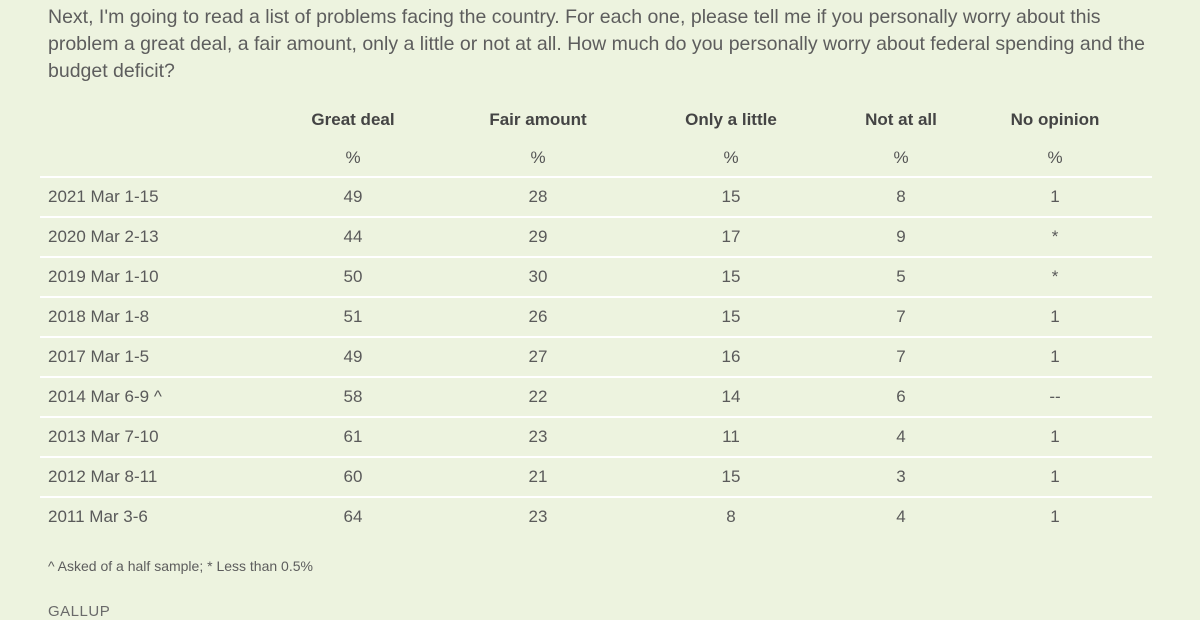 Image resolution: width=1200 pixels, height=620 pixels. What do you see at coordinates (353, 119) in the screenshot?
I see `column-header: Great deal` at bounding box center [353, 119].